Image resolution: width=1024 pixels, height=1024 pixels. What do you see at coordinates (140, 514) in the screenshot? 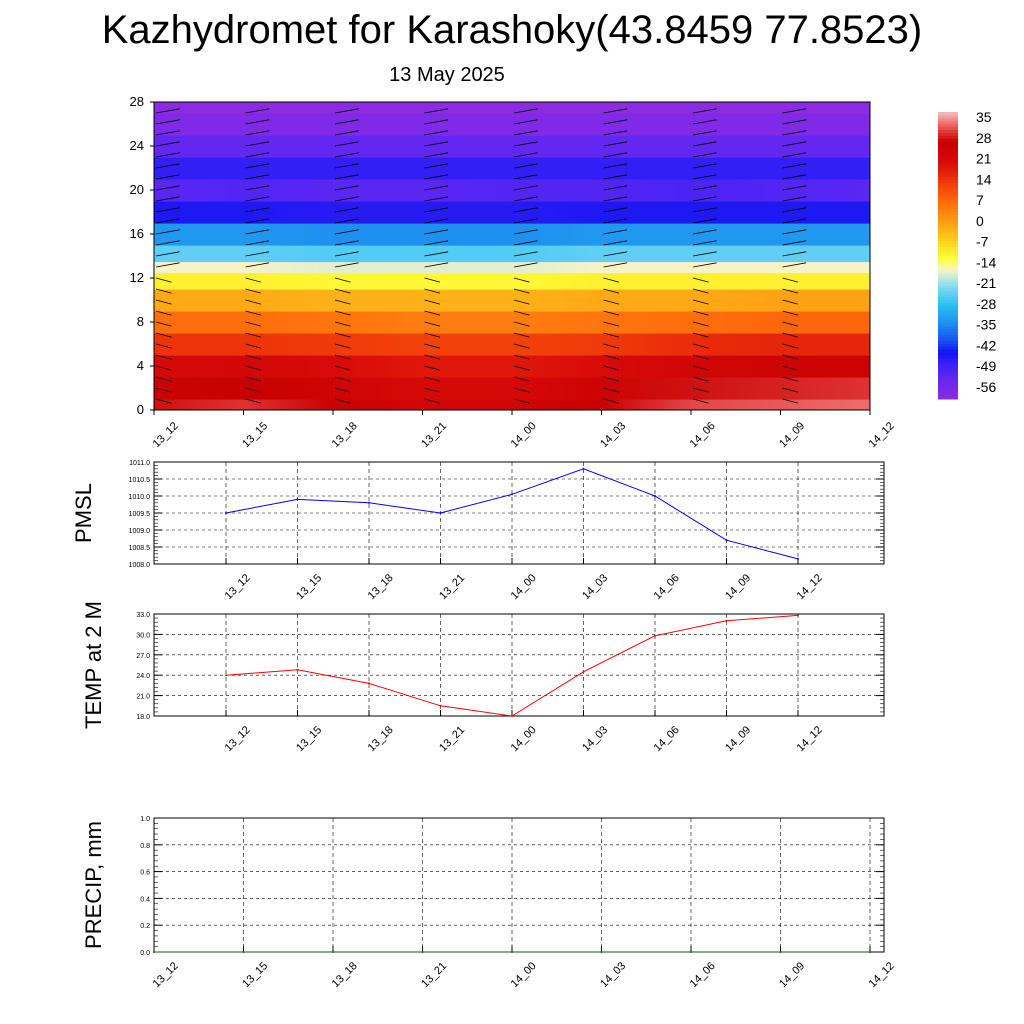
I see `y-tick-label: 1009.5` at bounding box center [140, 514].